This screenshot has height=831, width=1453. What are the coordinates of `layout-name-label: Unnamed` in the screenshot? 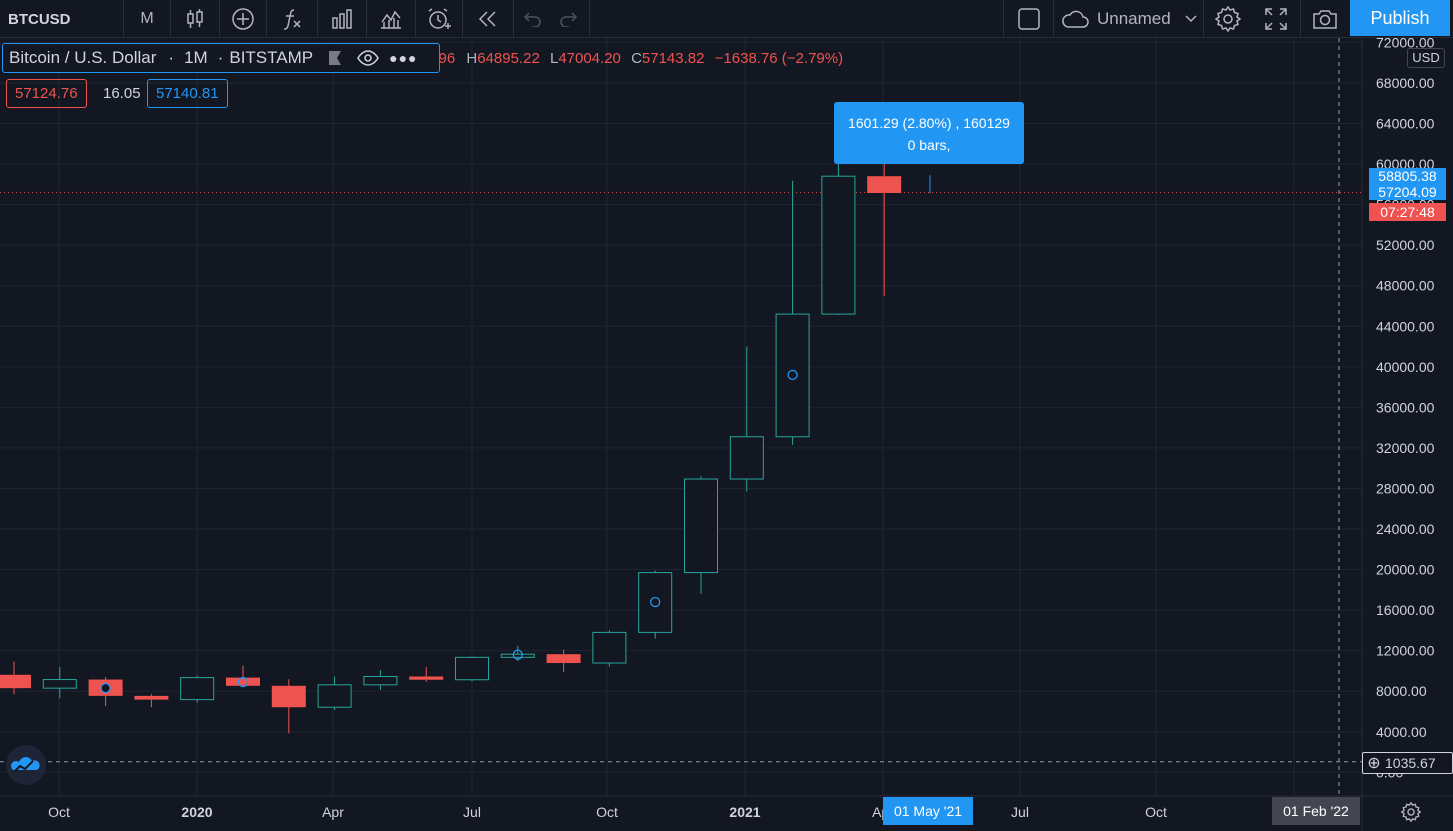 It's located at (1134, 18).